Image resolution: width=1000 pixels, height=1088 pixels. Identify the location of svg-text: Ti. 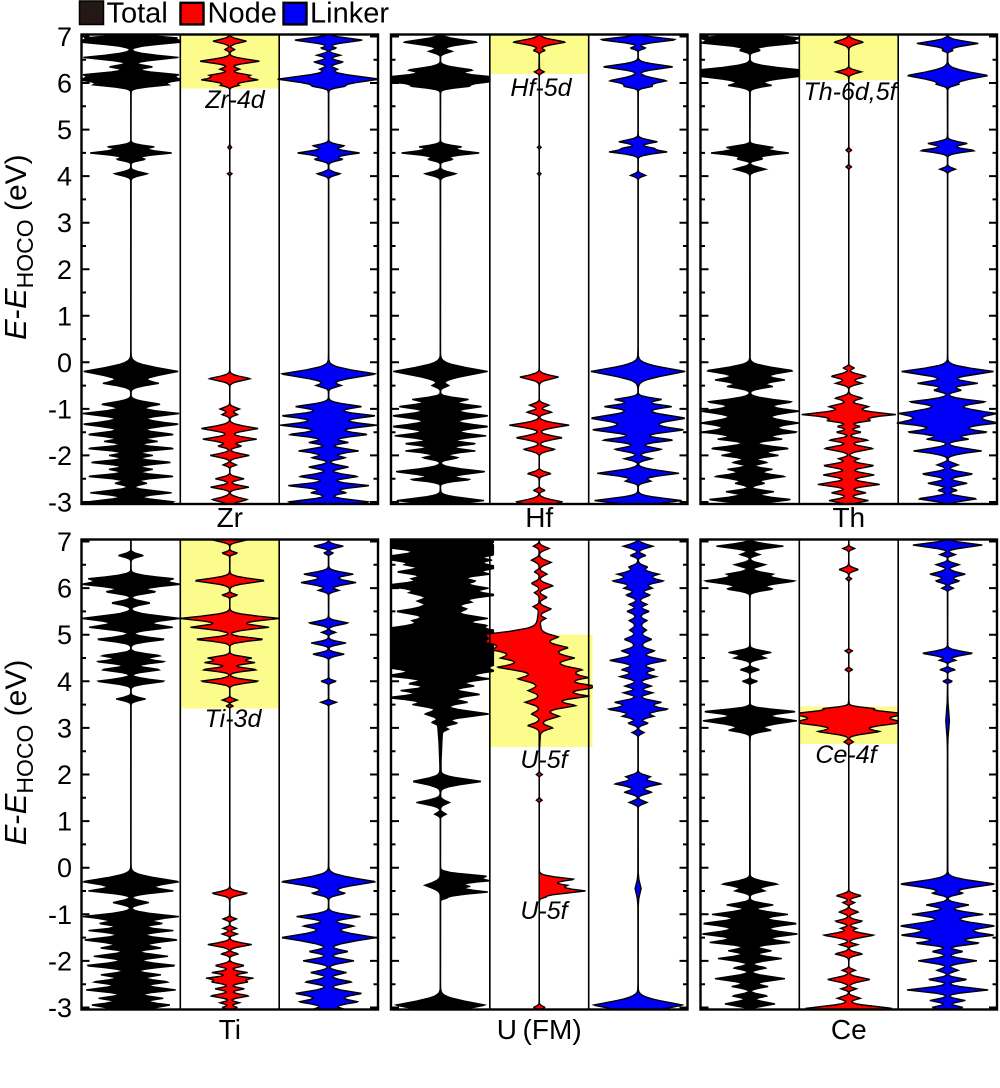
(230, 1029).